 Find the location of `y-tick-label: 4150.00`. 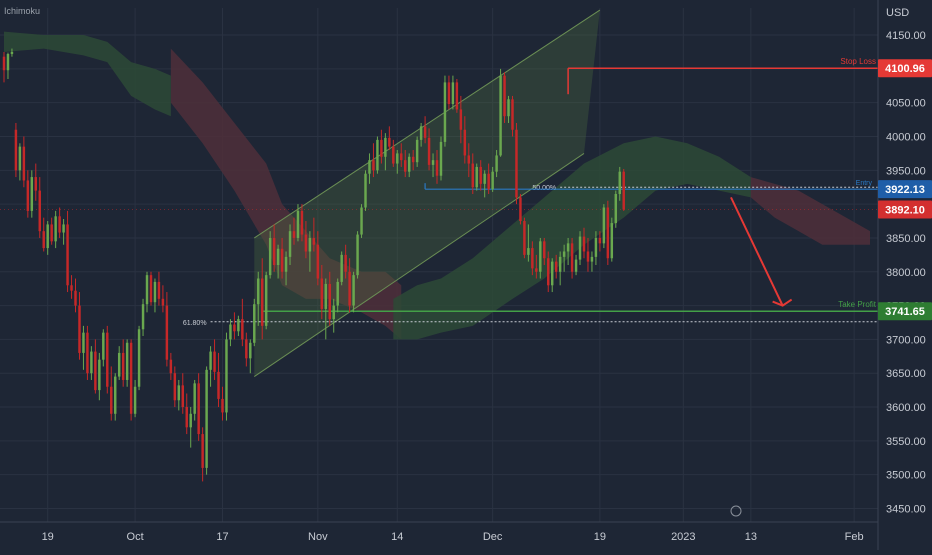

y-tick-label: 4150.00 is located at coordinates (906, 36).